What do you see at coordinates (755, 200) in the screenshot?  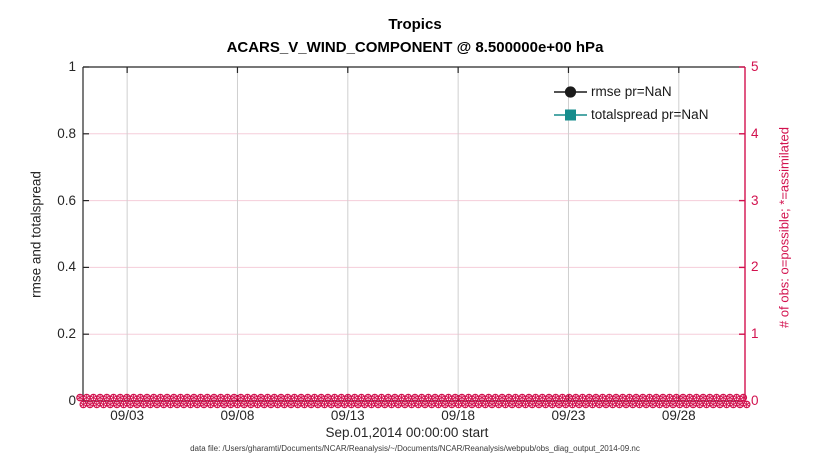 I see `right-axis-tick: 3` at bounding box center [755, 200].